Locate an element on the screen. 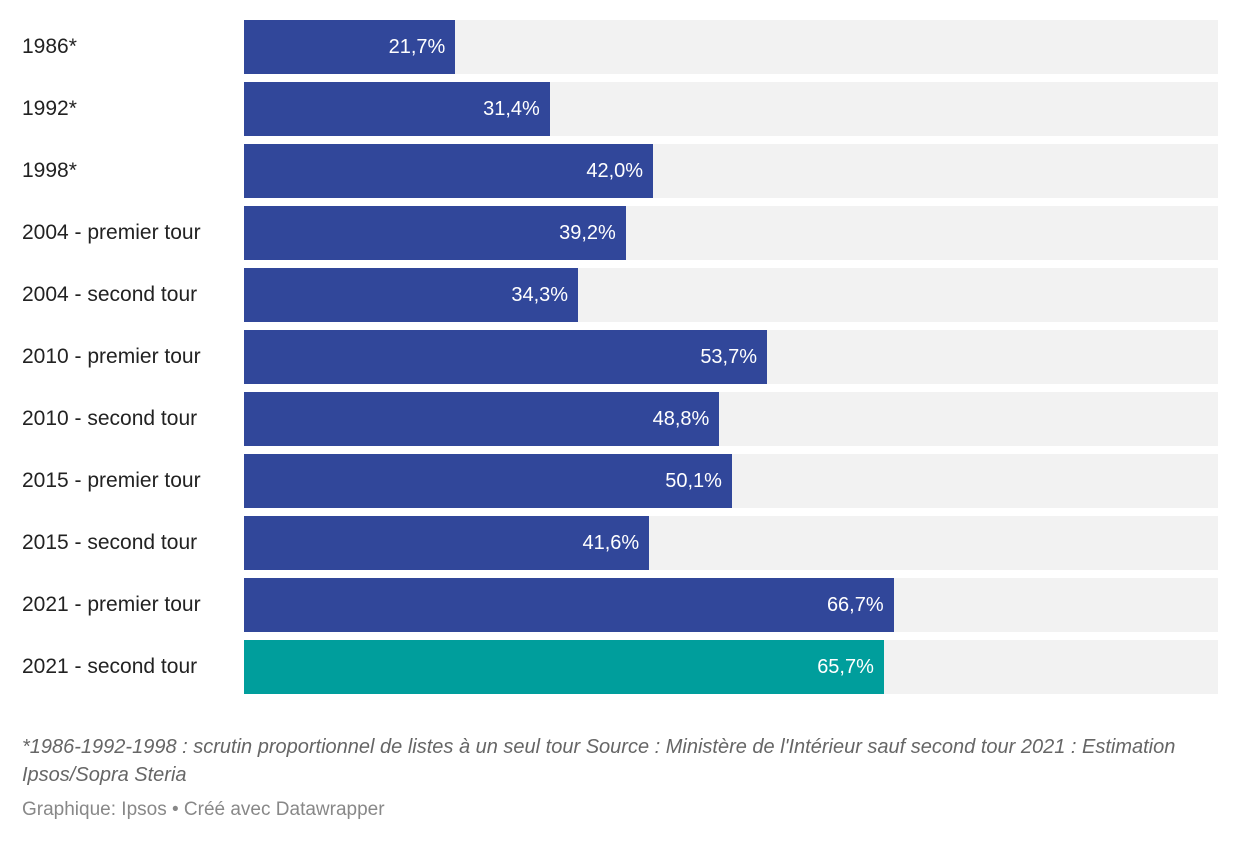 The height and width of the screenshot is (846, 1240). bar-row: 2015 - premier tour 50,1% is located at coordinates (620, 481).